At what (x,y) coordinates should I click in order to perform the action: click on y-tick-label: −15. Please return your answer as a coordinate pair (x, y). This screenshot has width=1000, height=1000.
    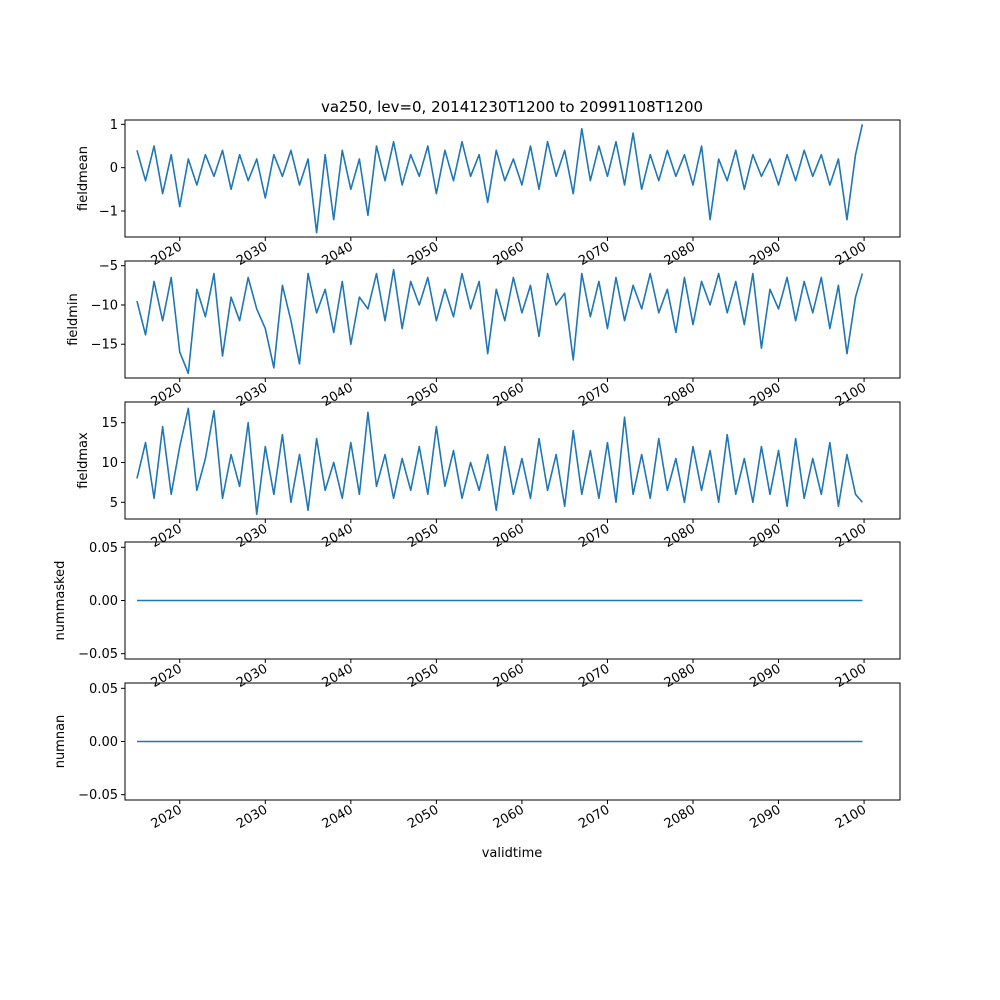
    Looking at the image, I should click on (104, 345).